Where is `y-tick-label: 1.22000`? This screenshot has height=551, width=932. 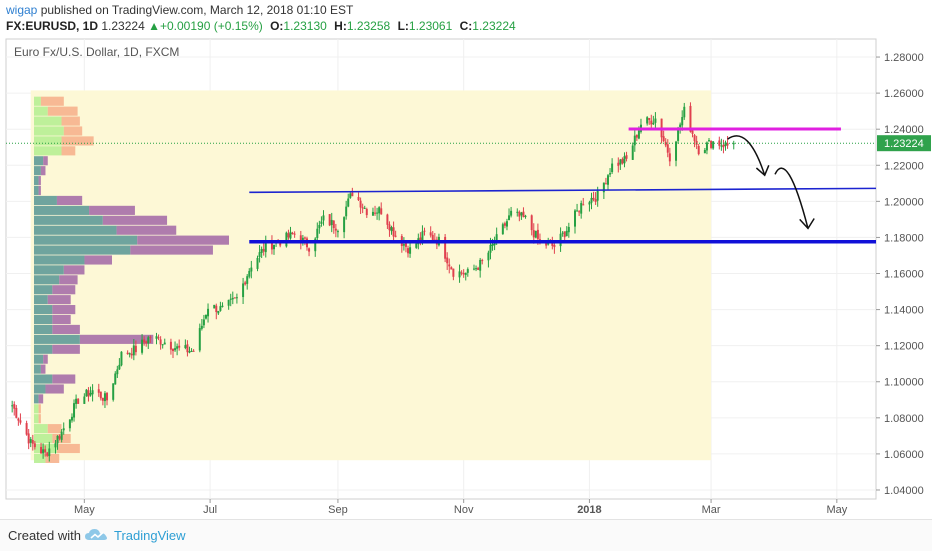
y-tick-label: 1.22000 is located at coordinates (904, 166).